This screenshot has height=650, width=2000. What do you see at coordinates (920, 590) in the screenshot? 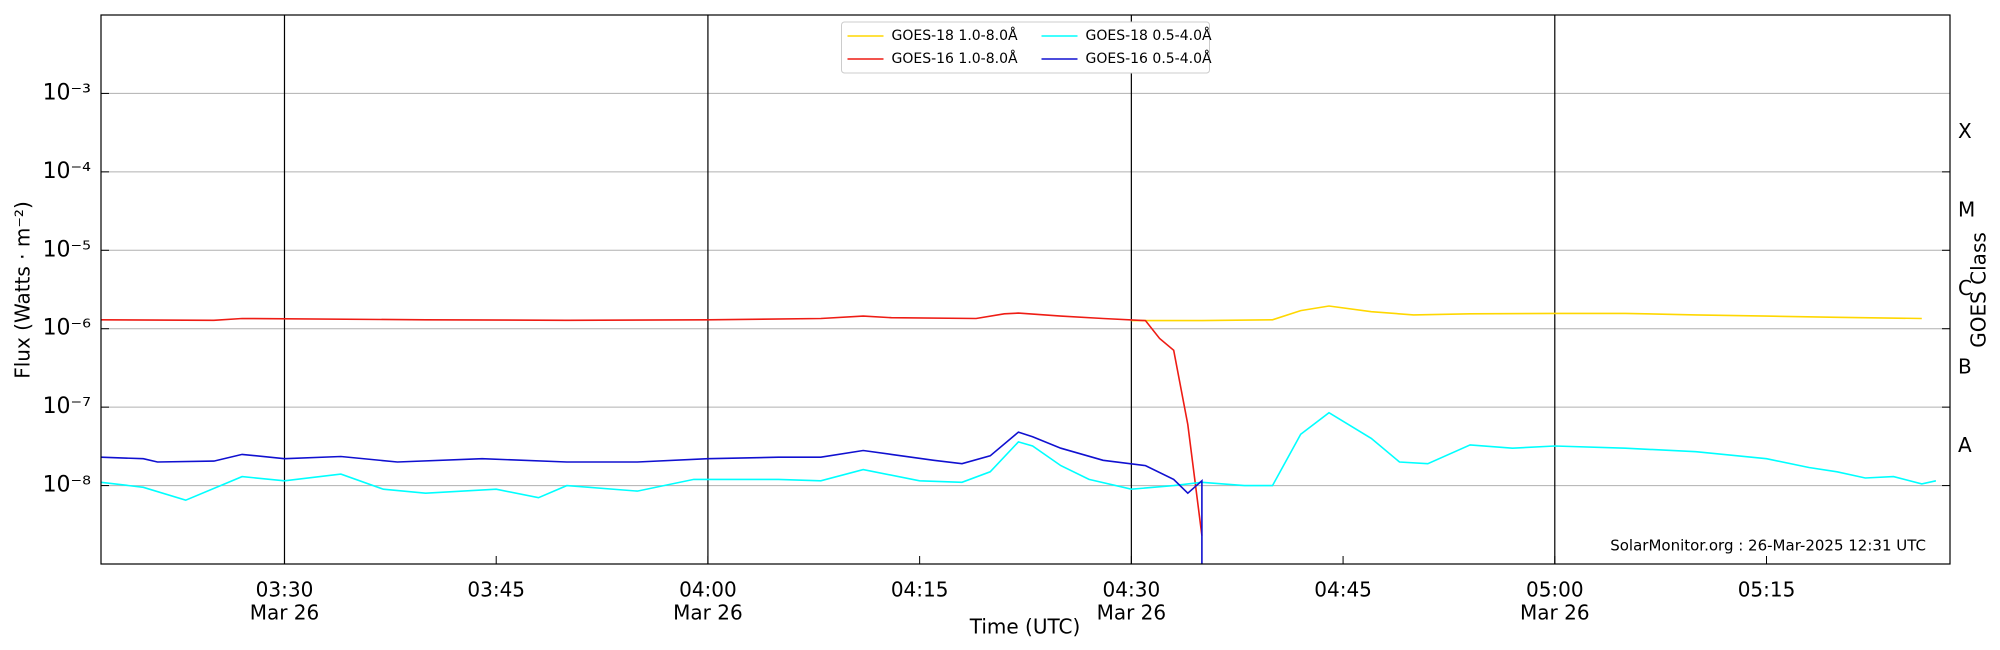
I see `x-tick-label: 04:15` at bounding box center [920, 590].